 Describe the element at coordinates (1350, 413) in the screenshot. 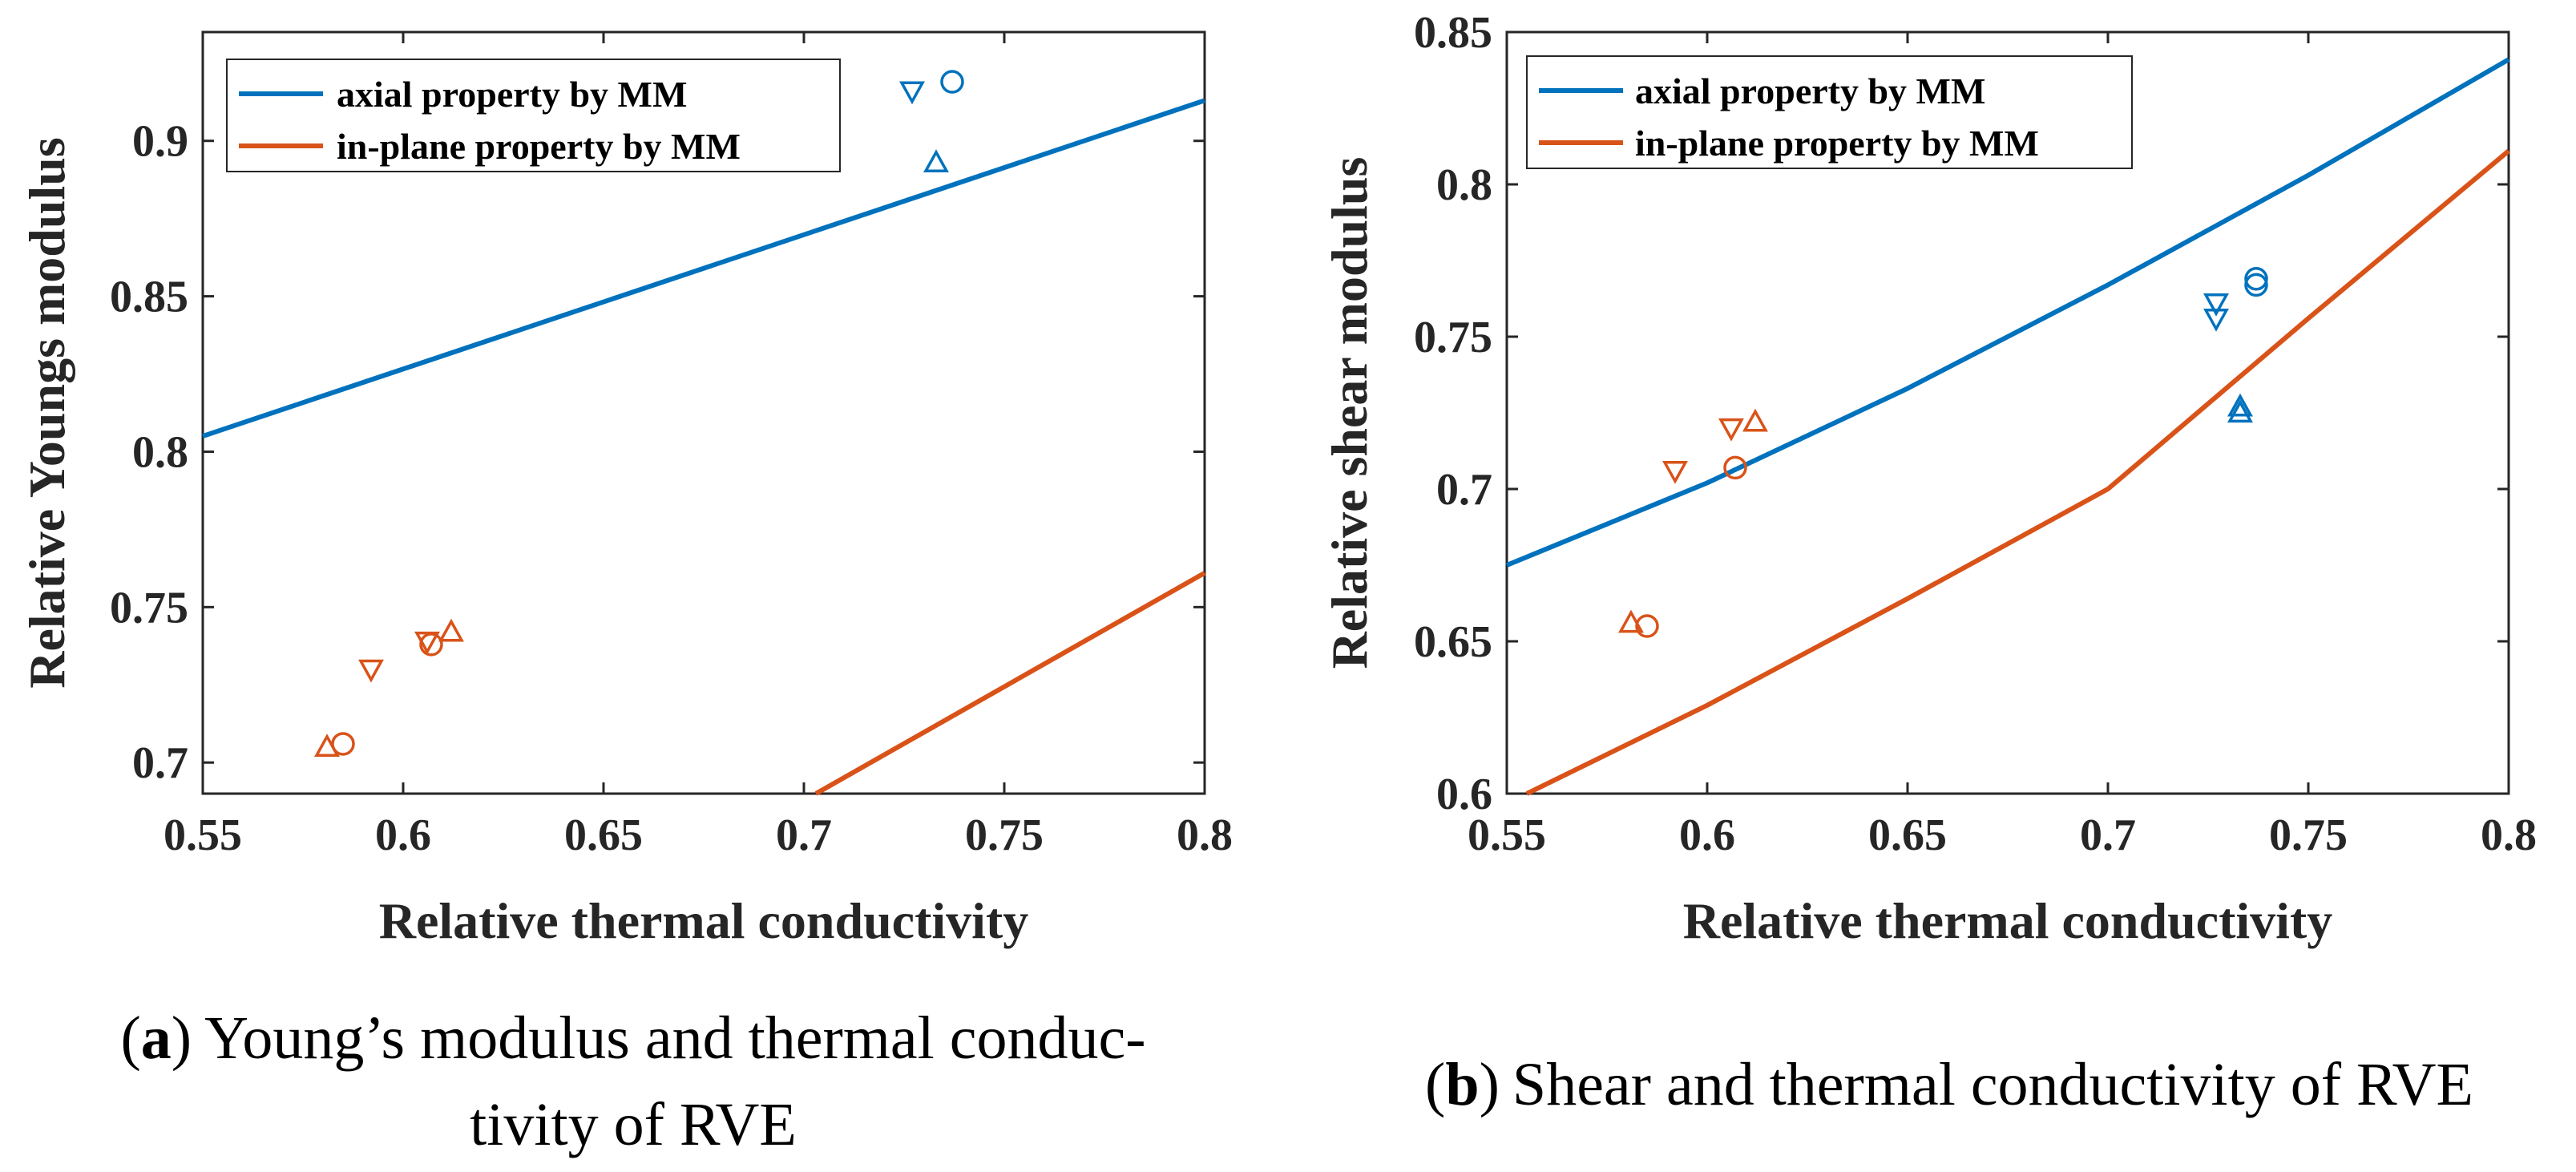

I see `y-axis-label: Relative shear modulus` at that location.